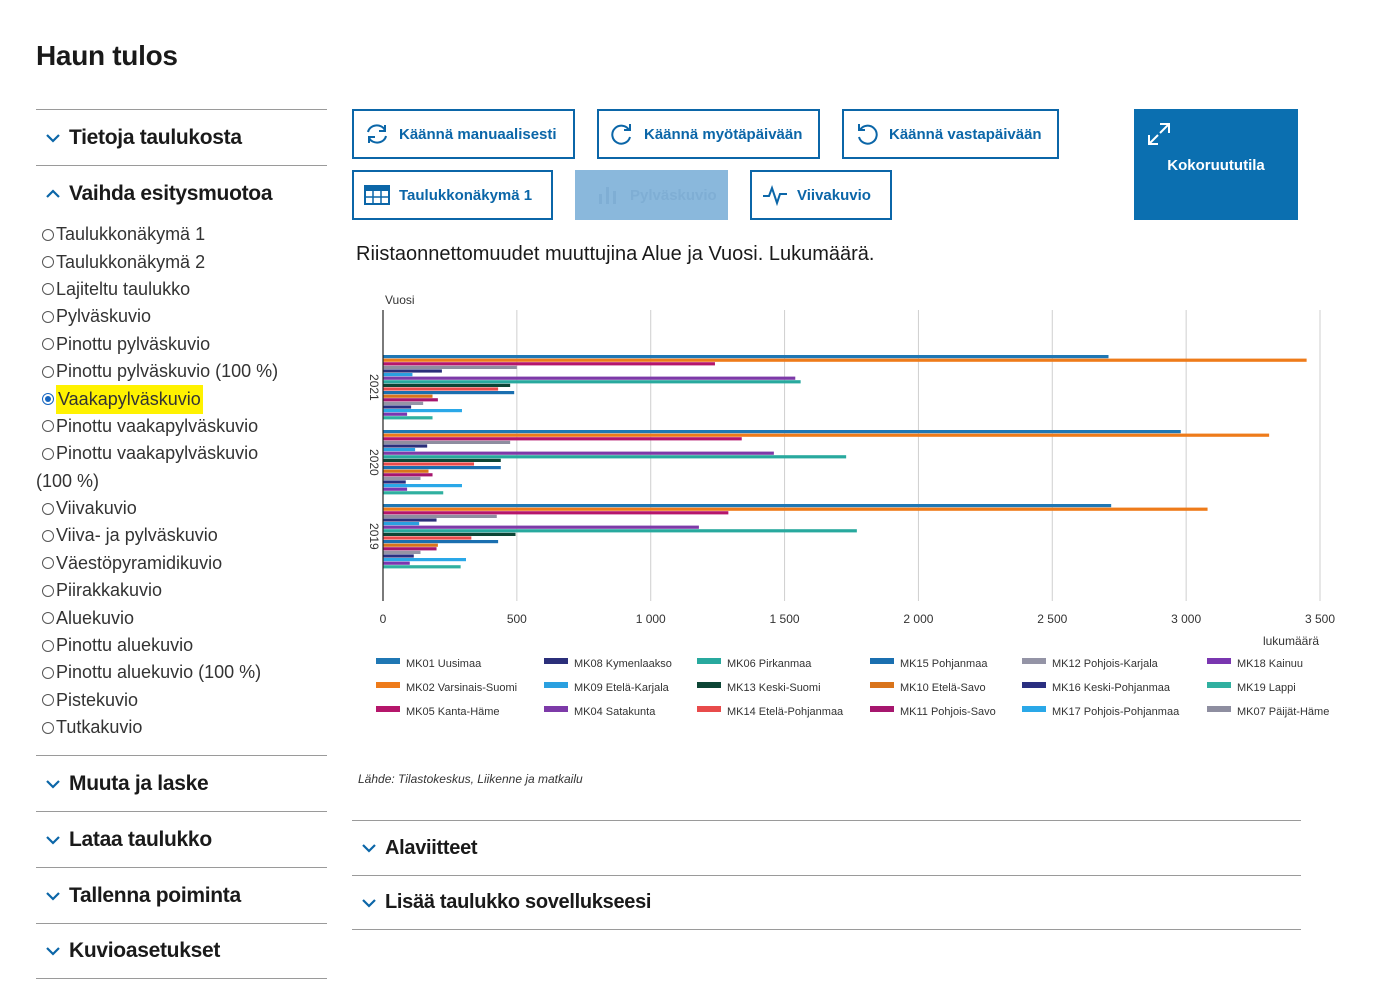  Describe the element at coordinates (181, 783) in the screenshot. I see `accordion-muuta-ja-laske: Muuta ja laske` at that location.